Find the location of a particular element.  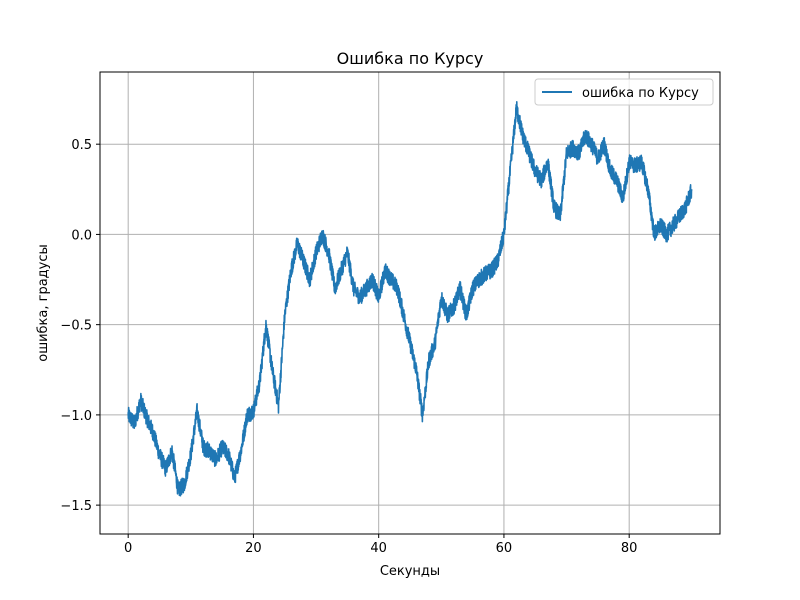

x-axis-label: Секунды is located at coordinates (410, 571).